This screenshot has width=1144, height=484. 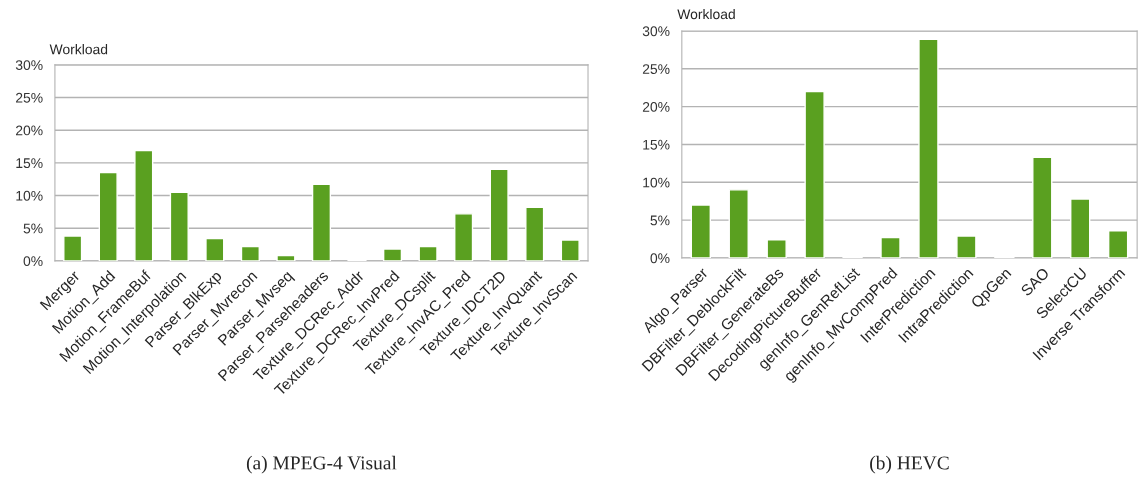 I want to click on text: (b) HEVC, so click(x=909, y=464).